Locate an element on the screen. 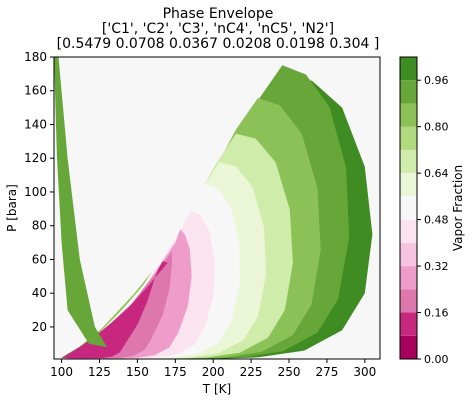 This screenshot has height=404, width=474. colorbar-tick-label: 0.32 is located at coordinates (436, 266).